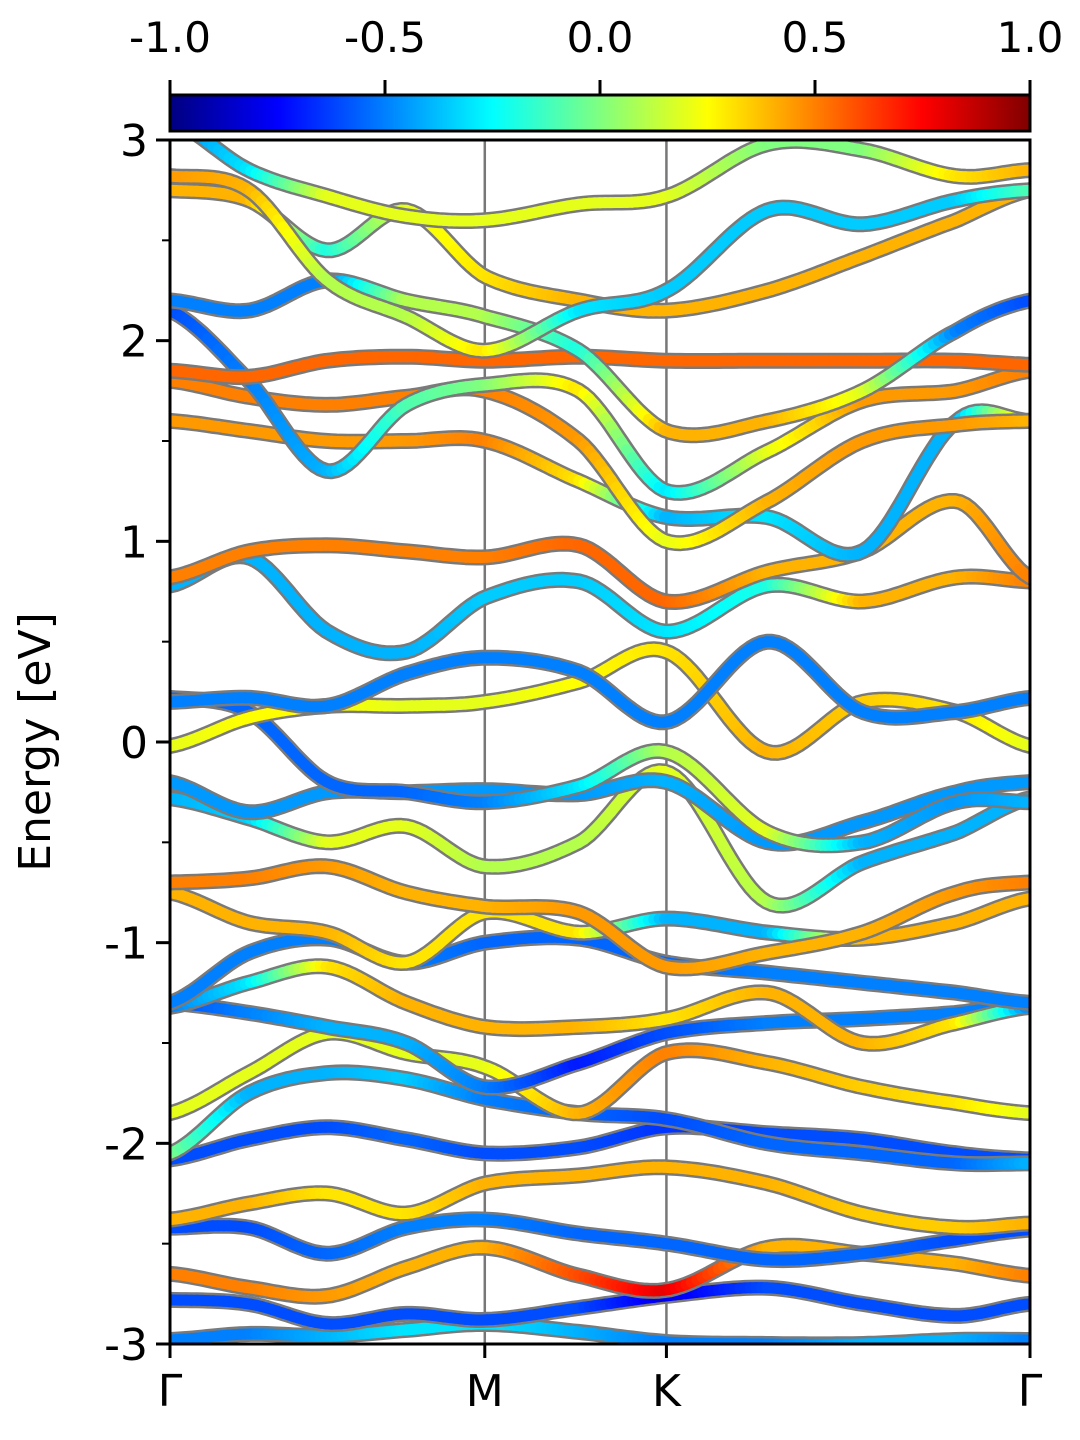  Describe the element at coordinates (134, 542) in the screenshot. I see `y-tick-label: 1` at that location.